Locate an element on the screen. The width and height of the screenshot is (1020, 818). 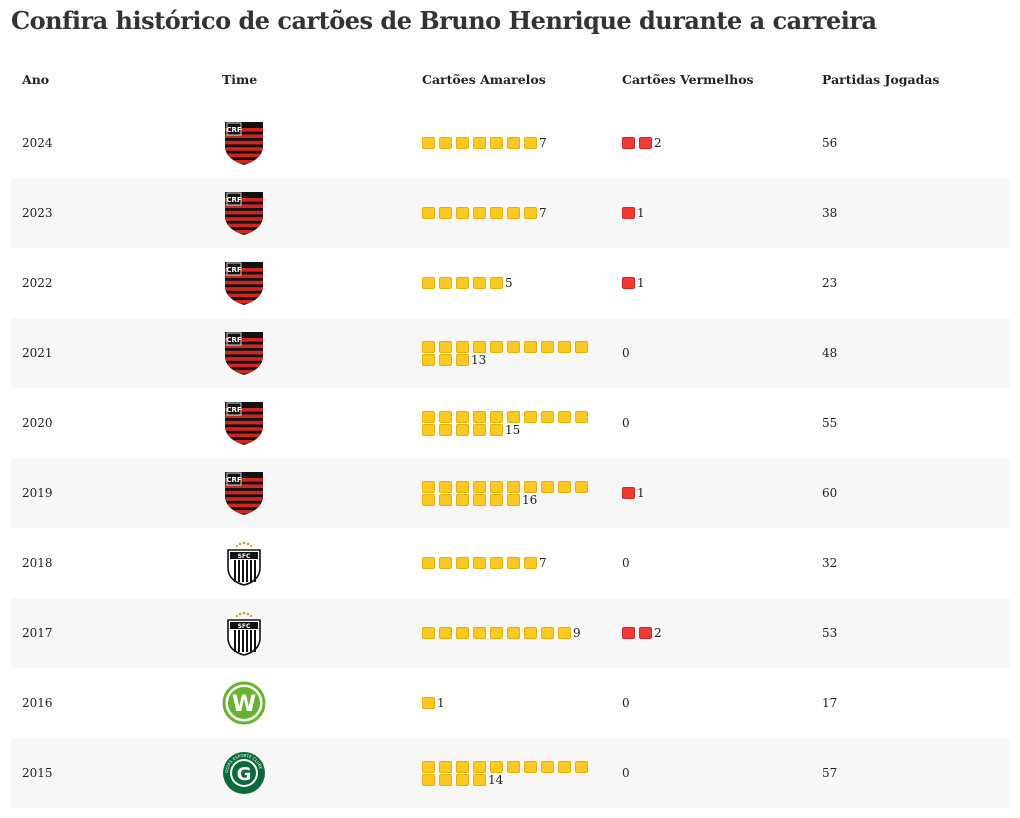
matches-cell: 53 is located at coordinates (830, 633).